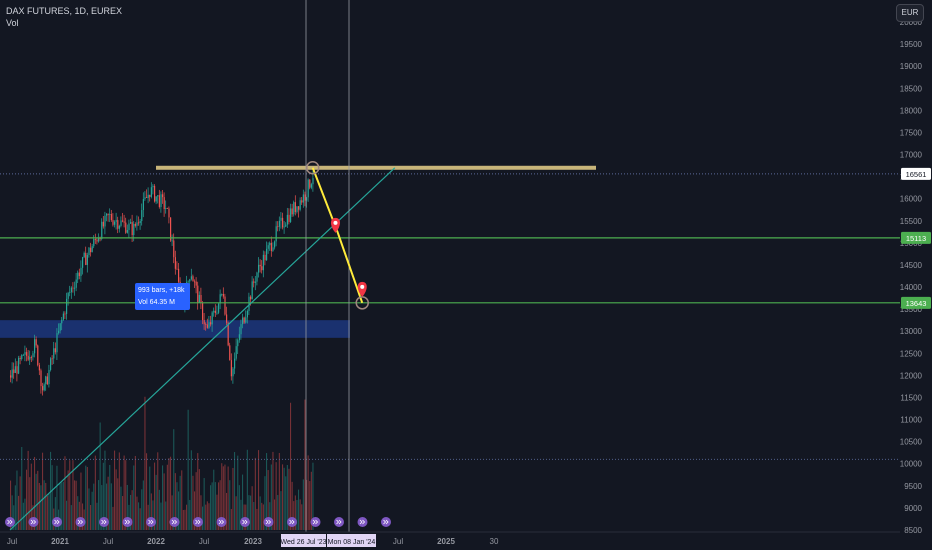 This screenshot has width=932, height=550. I want to click on symbol-title: DAX FUTURES, 1D, EUREX, so click(64, 11).